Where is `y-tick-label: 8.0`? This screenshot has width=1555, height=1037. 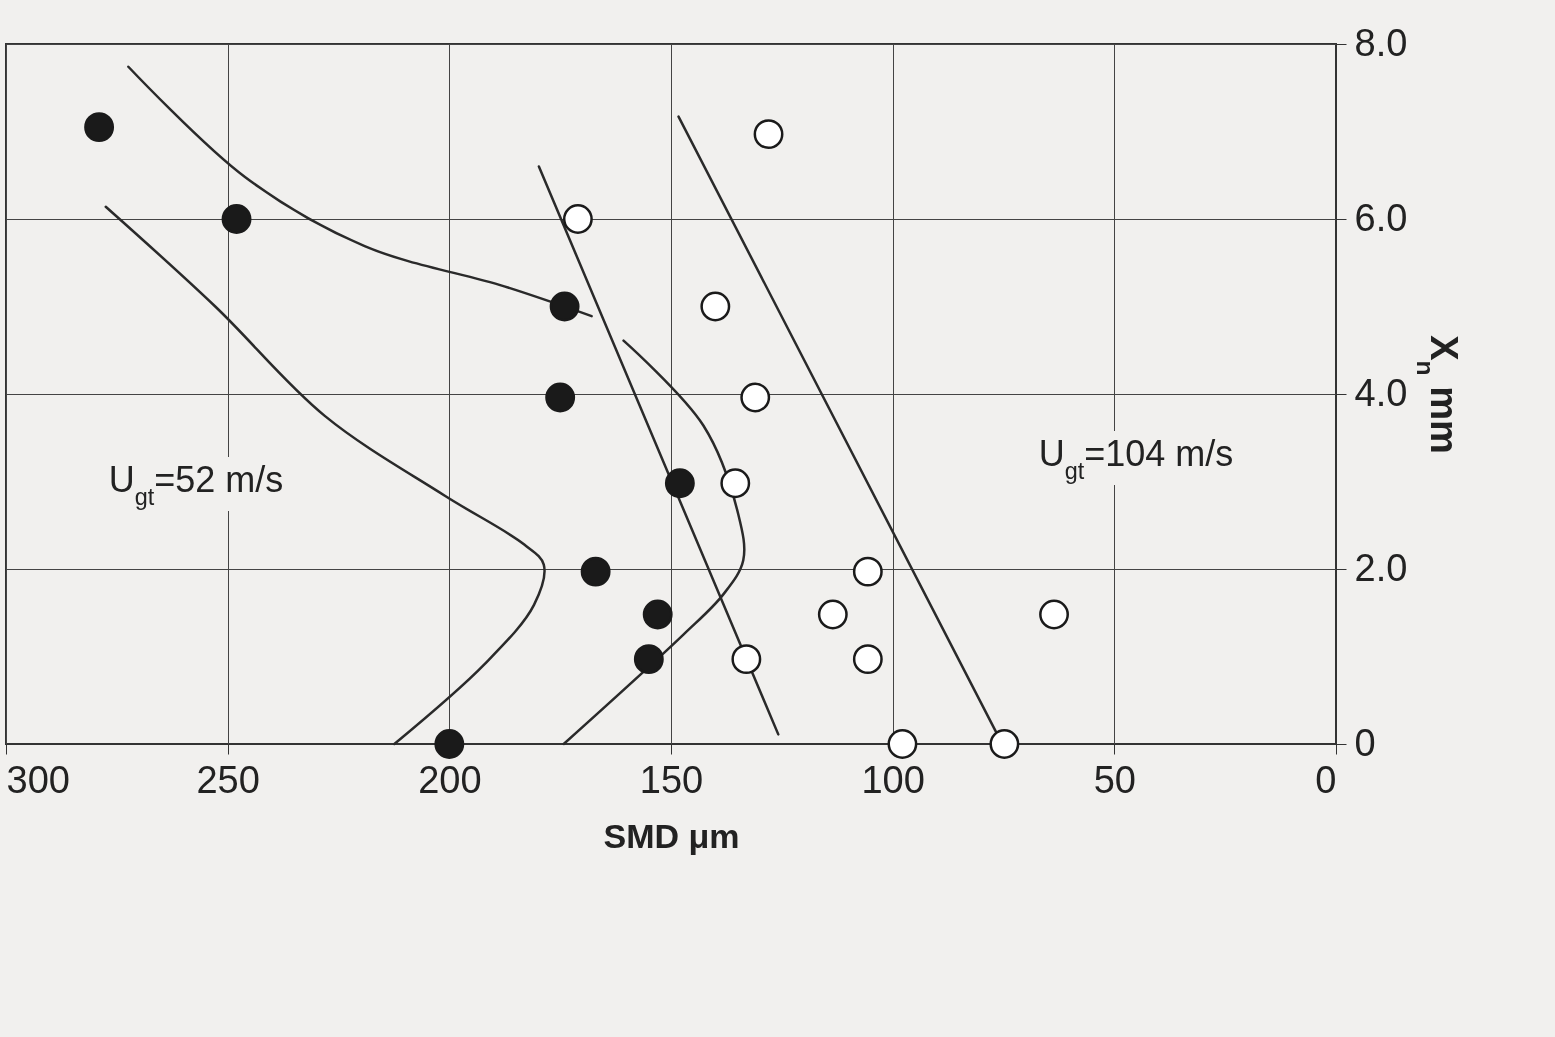 y-tick-label: 8.0 is located at coordinates (1381, 42).